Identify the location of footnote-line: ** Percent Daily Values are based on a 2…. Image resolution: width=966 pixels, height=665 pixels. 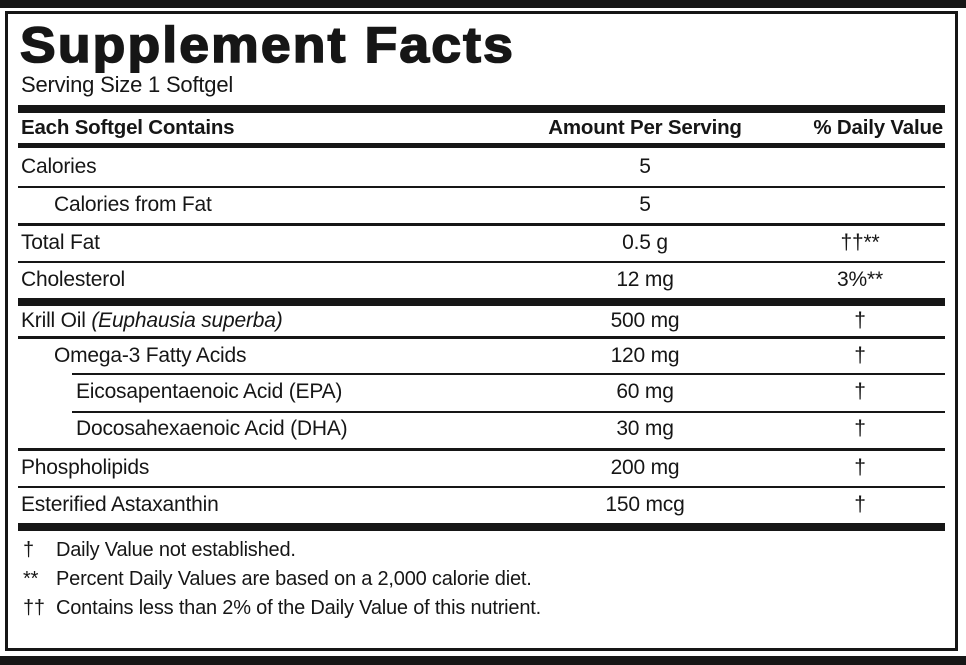
(481, 579).